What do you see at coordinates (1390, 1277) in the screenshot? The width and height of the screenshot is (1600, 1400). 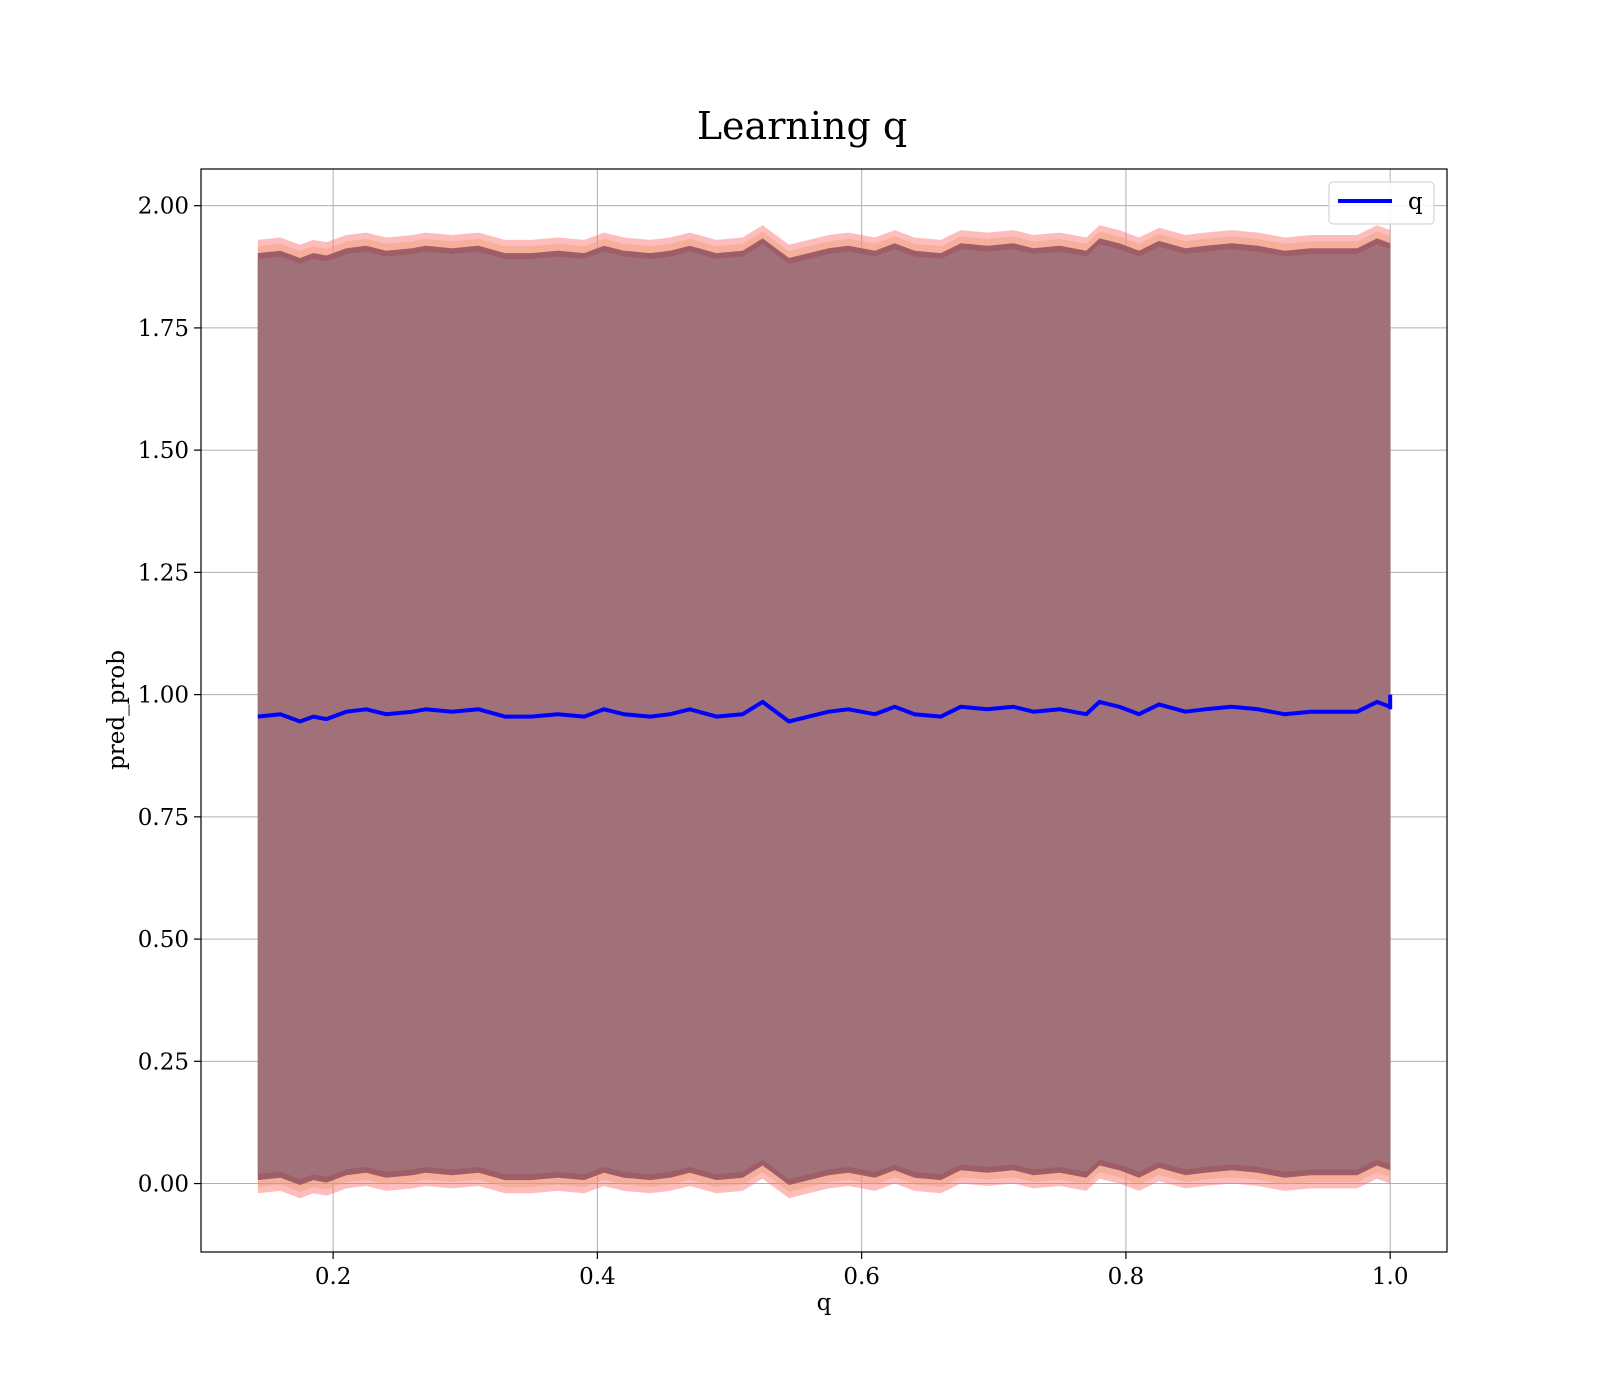 I see `x-tick-label: 1.0` at bounding box center [1390, 1277].